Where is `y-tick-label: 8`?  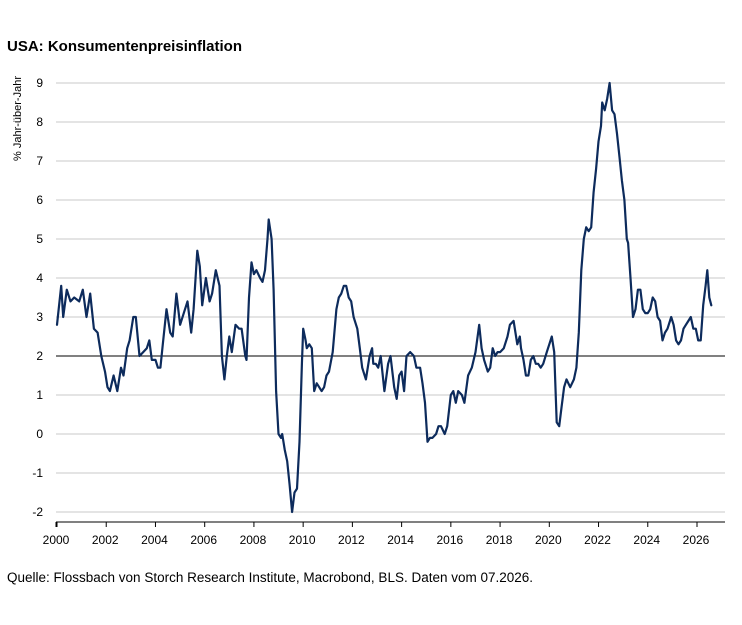 y-tick-label: 8 is located at coordinates (39, 122).